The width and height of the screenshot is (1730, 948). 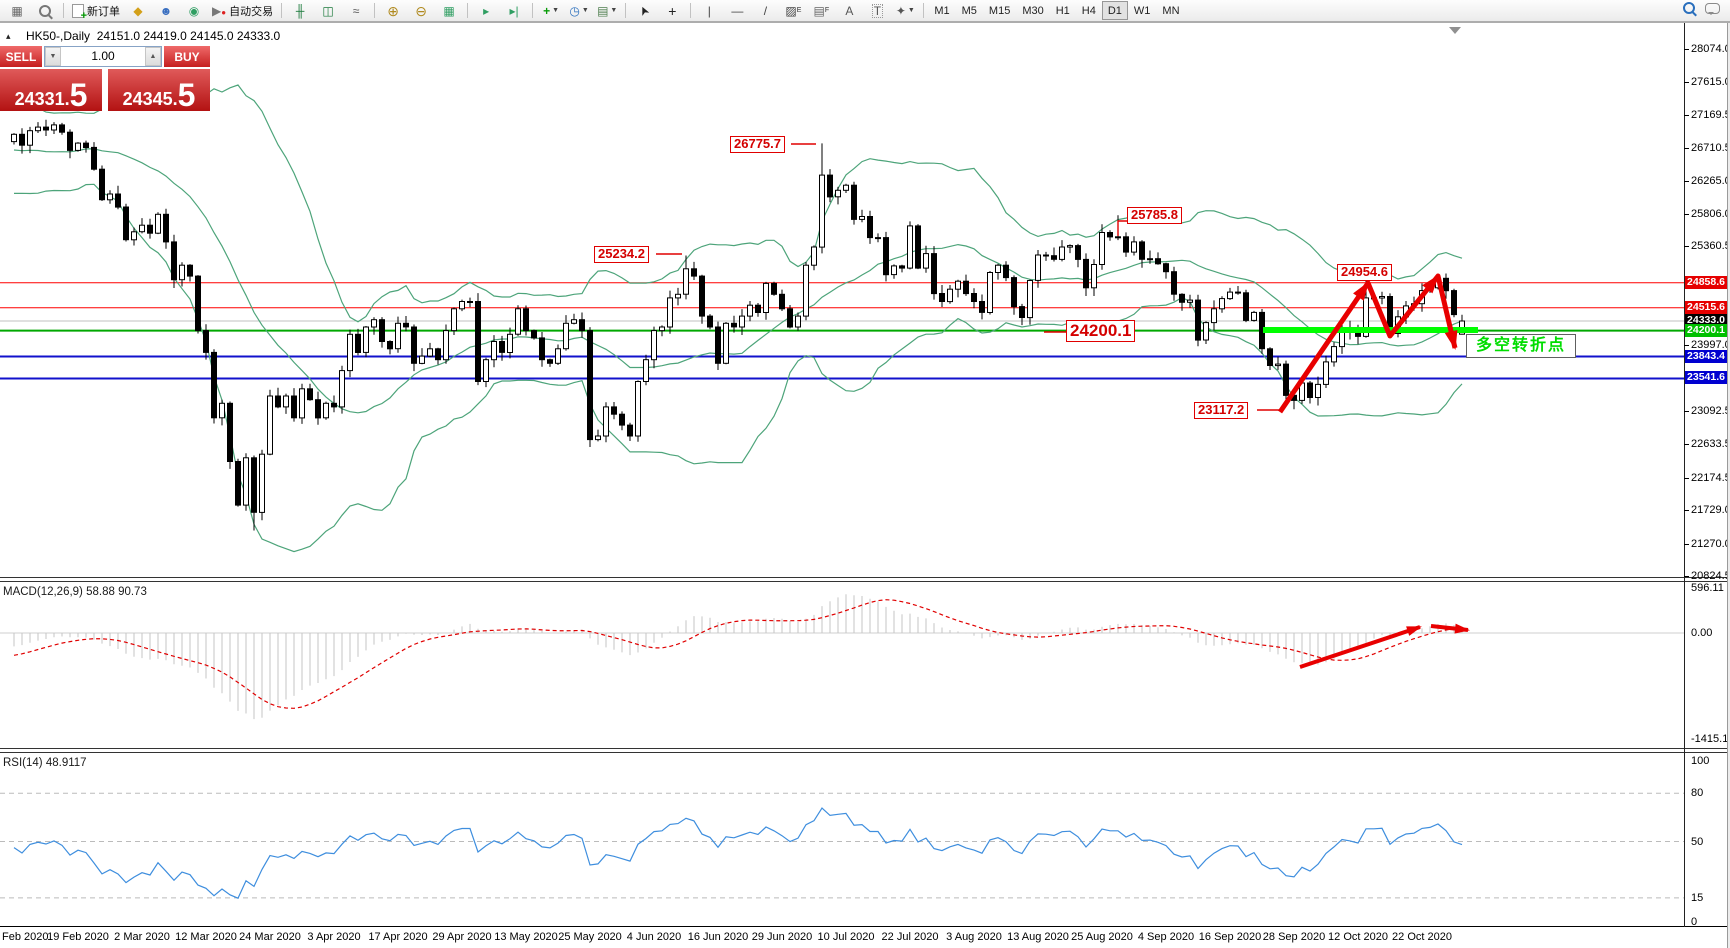 What do you see at coordinates (821, 10) in the screenshot?
I see `fibonacci-icon: ▤ F` at bounding box center [821, 10].